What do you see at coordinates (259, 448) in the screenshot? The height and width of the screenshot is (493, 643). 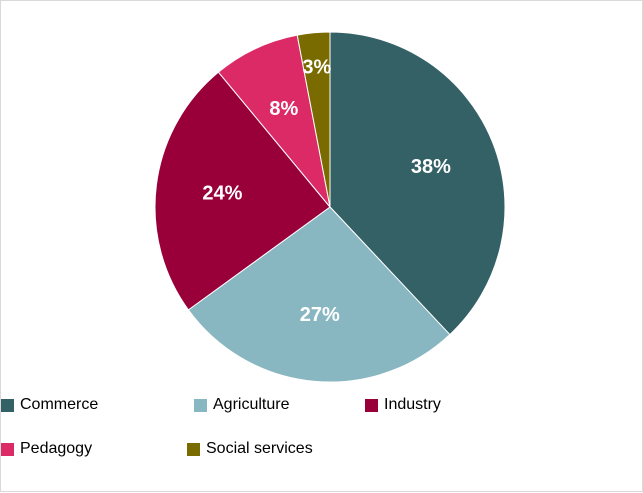 I see `legend-label: Social services` at bounding box center [259, 448].